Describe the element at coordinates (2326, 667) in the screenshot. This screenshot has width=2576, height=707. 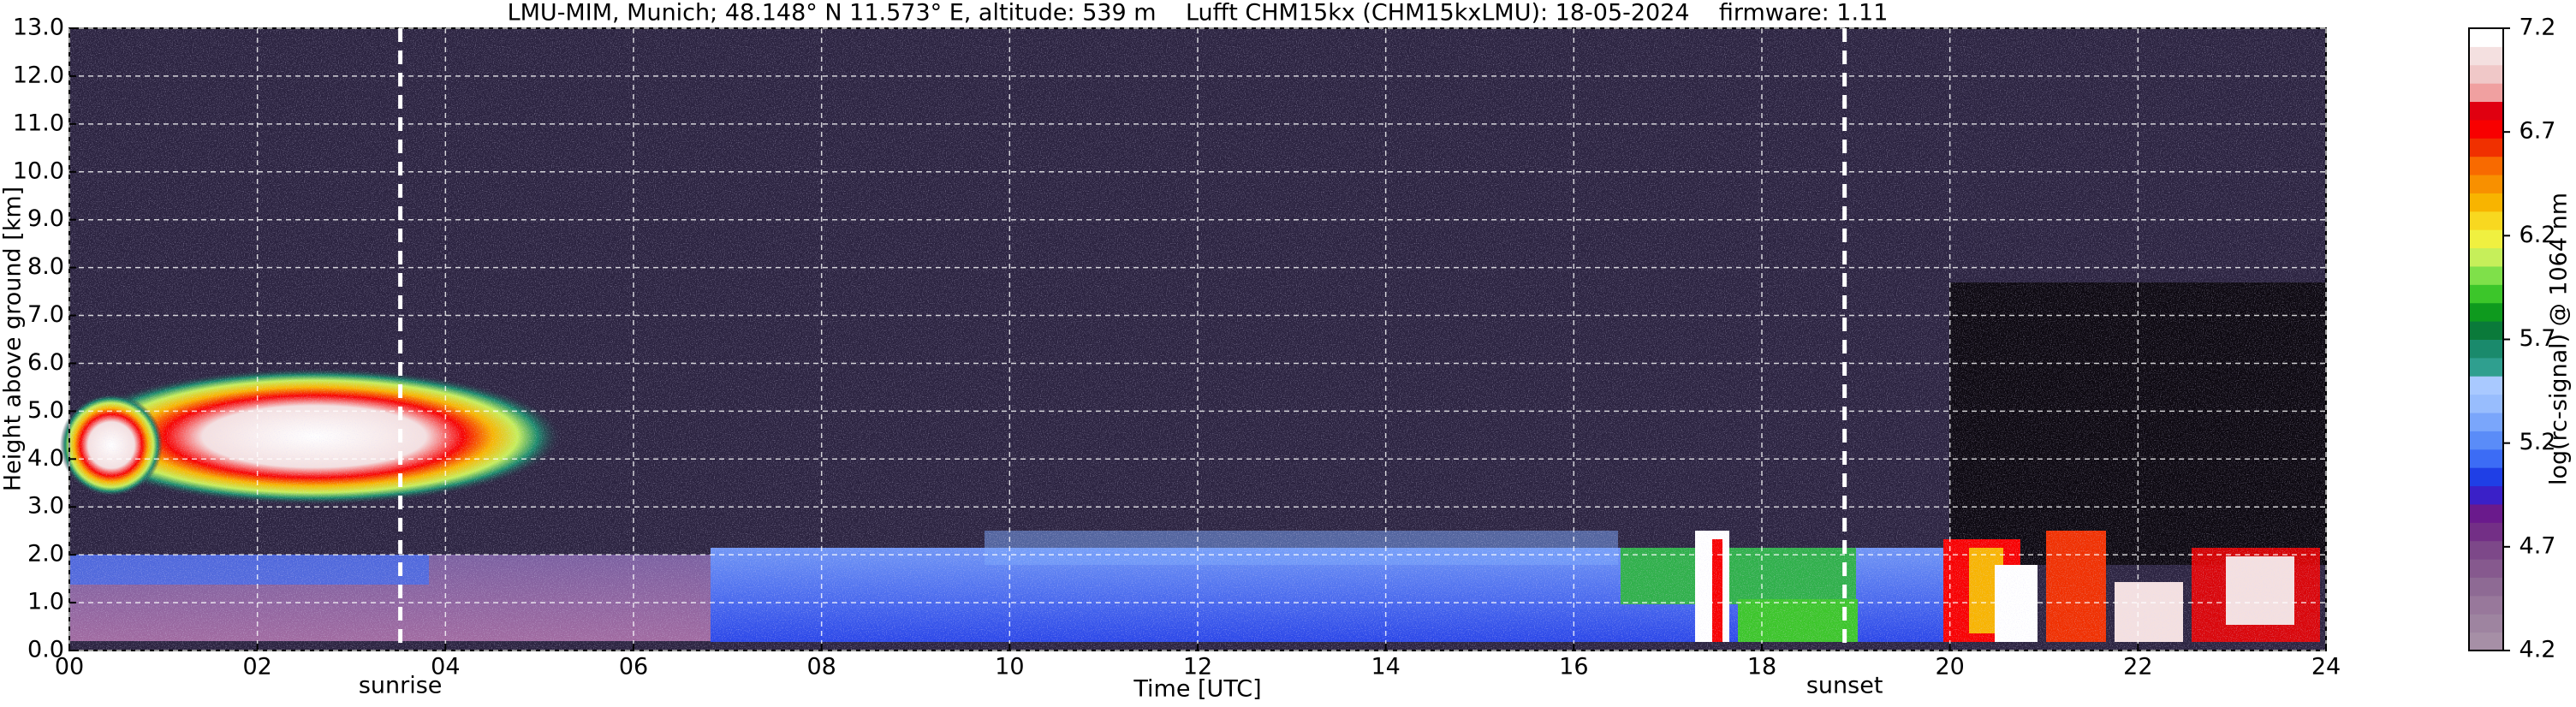
I see `x-tick-label: 24` at that location.